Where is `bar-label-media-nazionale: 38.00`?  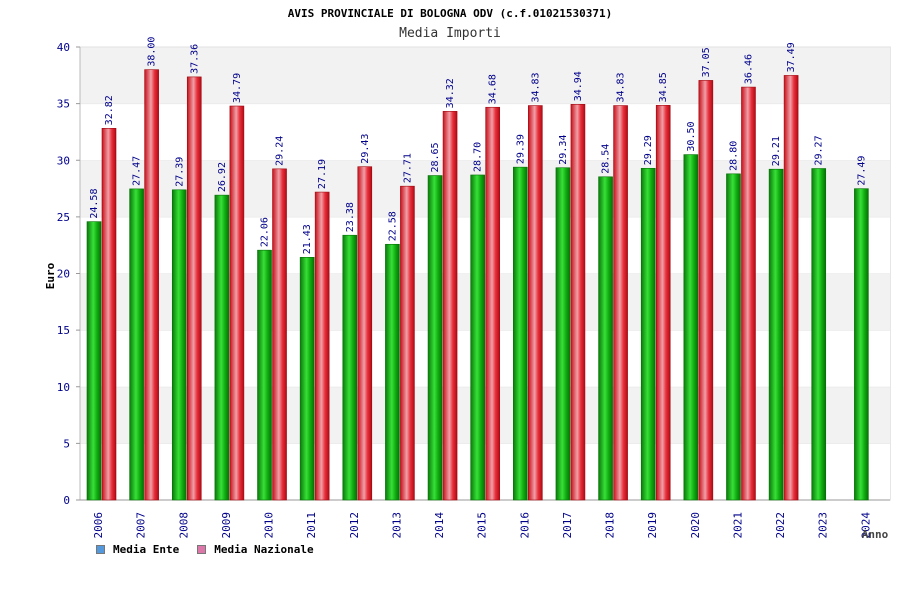 bar-label-media-nazionale: 38.00 is located at coordinates (152, 52).